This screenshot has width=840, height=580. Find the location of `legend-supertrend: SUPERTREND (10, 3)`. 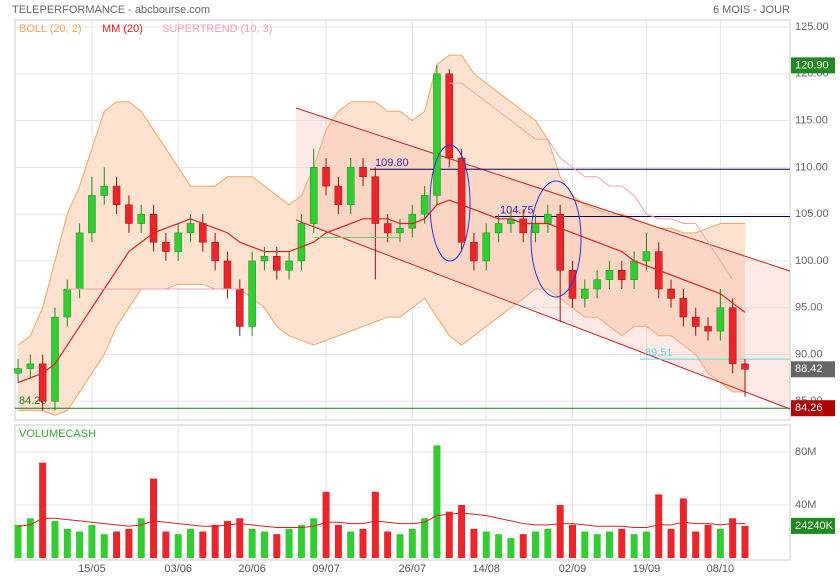

legend-supertrend: SUPERTREND (10, 3) is located at coordinates (217, 29).